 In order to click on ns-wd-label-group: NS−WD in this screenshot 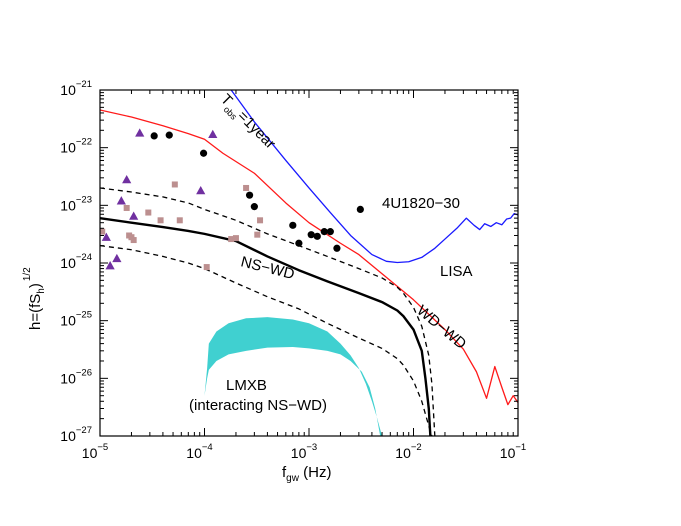, I will do `click(267, 268)`.